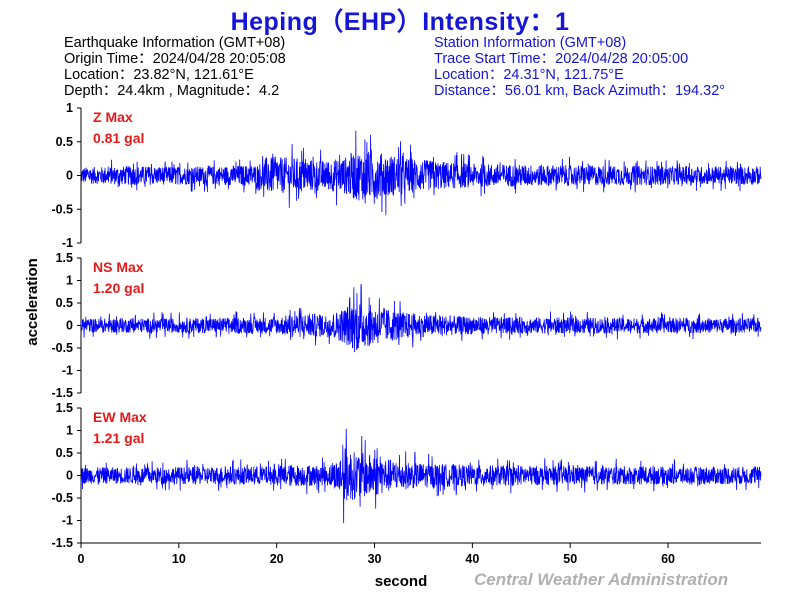 This screenshot has width=800, height=600. Describe the element at coordinates (118, 438) in the screenshot. I see `max-value-label: 1.21 gal` at that location.